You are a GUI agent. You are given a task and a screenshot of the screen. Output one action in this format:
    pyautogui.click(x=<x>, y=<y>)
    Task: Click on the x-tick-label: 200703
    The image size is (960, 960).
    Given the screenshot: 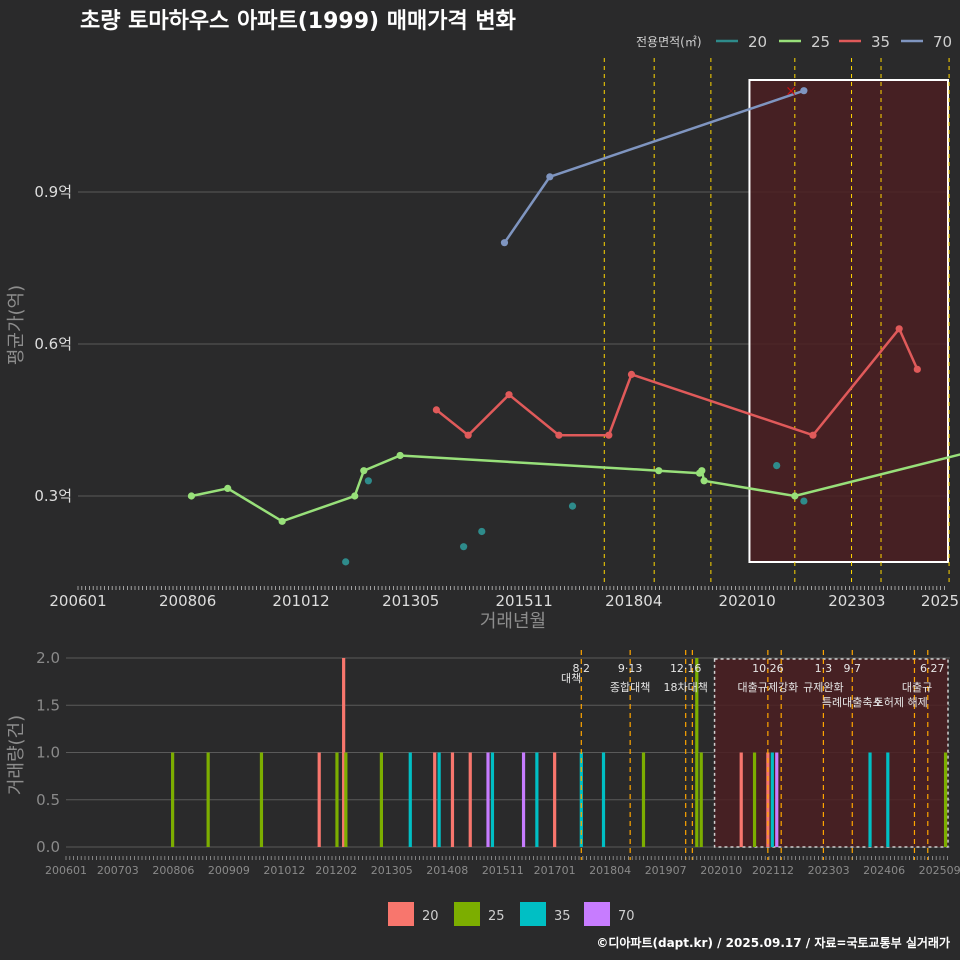 What is the action you would take?
    pyautogui.click(x=118, y=870)
    